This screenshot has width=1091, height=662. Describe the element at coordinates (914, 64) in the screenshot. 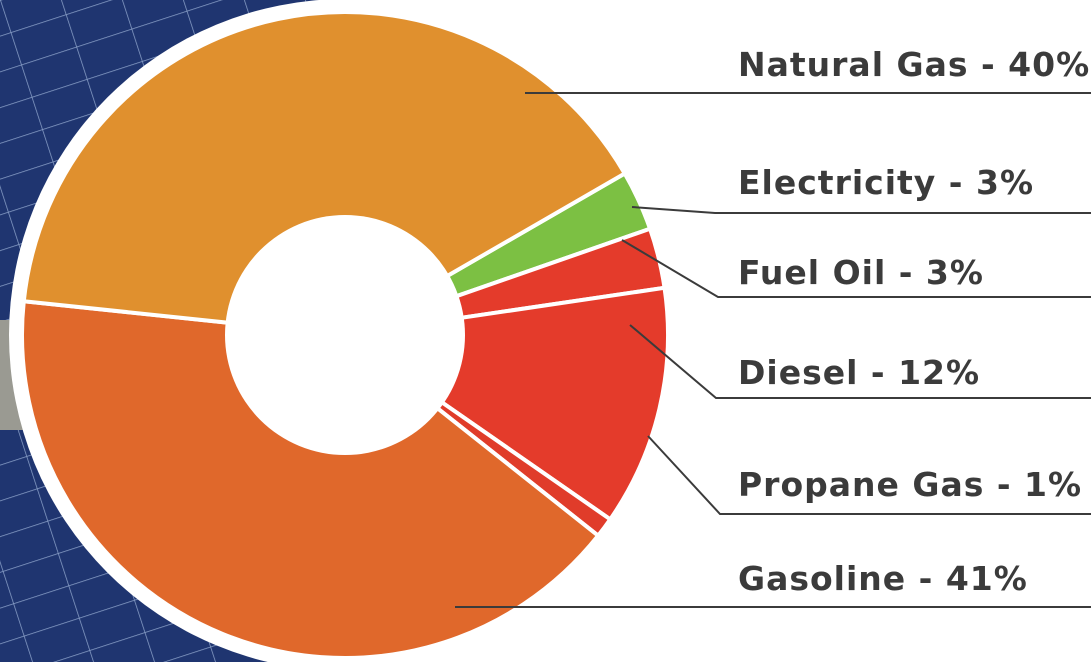

I see `slice-label: Natural Gas - 40%` at that location.